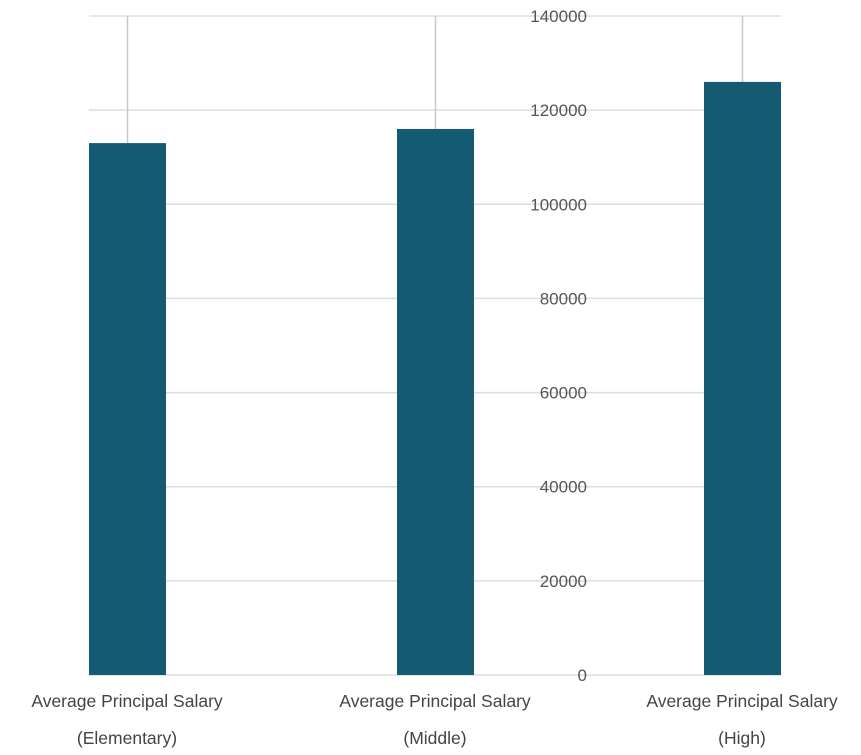  What do you see at coordinates (558, 204) in the screenshot?
I see `y-tick-label: 100000` at bounding box center [558, 204].